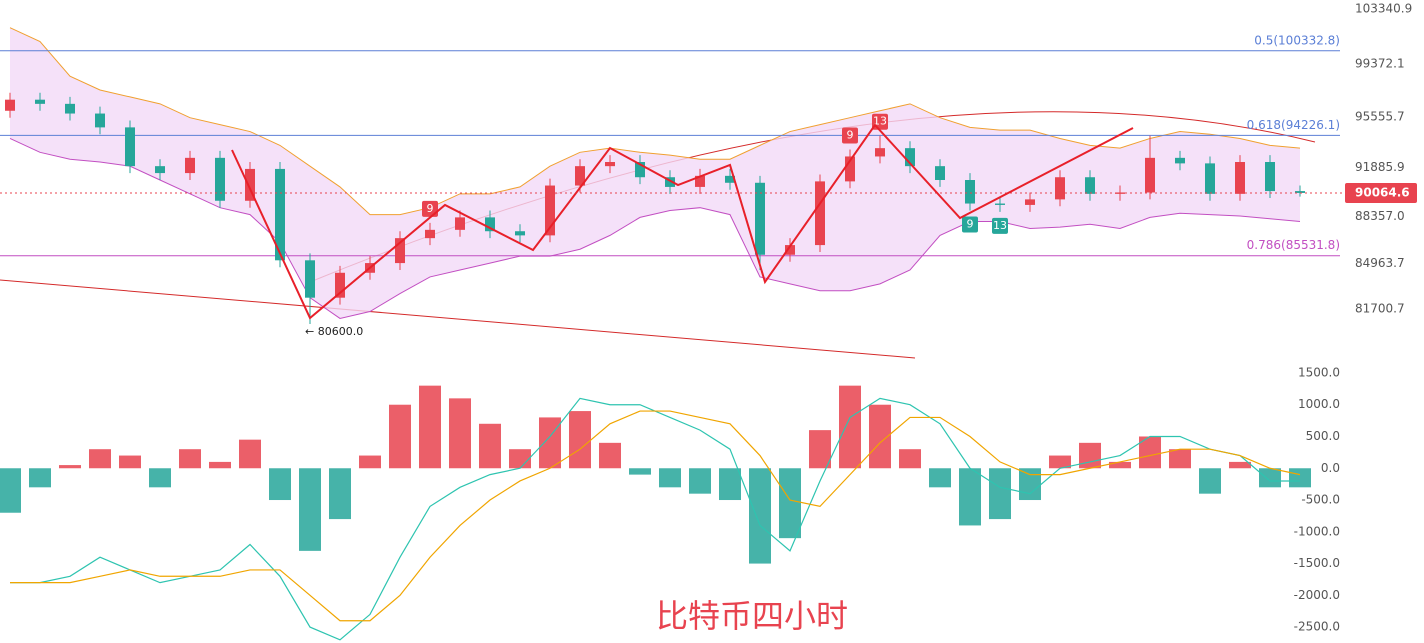 The image size is (1424, 643). What do you see at coordinates (1317, 627) in the screenshot?
I see `y-tick-label: -2500.0` at bounding box center [1317, 627].